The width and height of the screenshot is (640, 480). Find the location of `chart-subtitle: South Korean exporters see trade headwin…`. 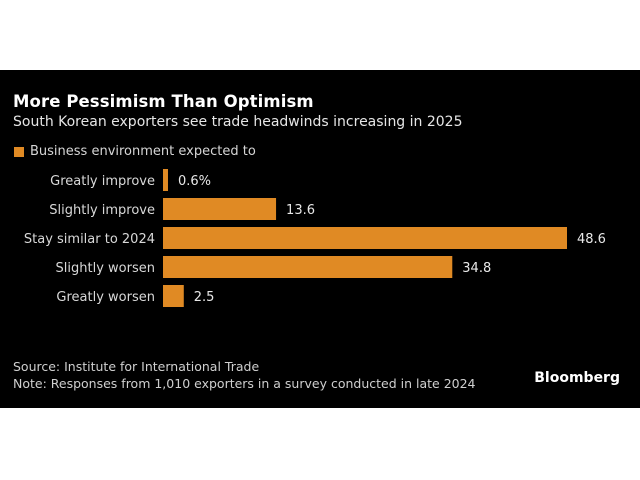

chart-subtitle: South Korean exporters see trade headwin… is located at coordinates (238, 122).